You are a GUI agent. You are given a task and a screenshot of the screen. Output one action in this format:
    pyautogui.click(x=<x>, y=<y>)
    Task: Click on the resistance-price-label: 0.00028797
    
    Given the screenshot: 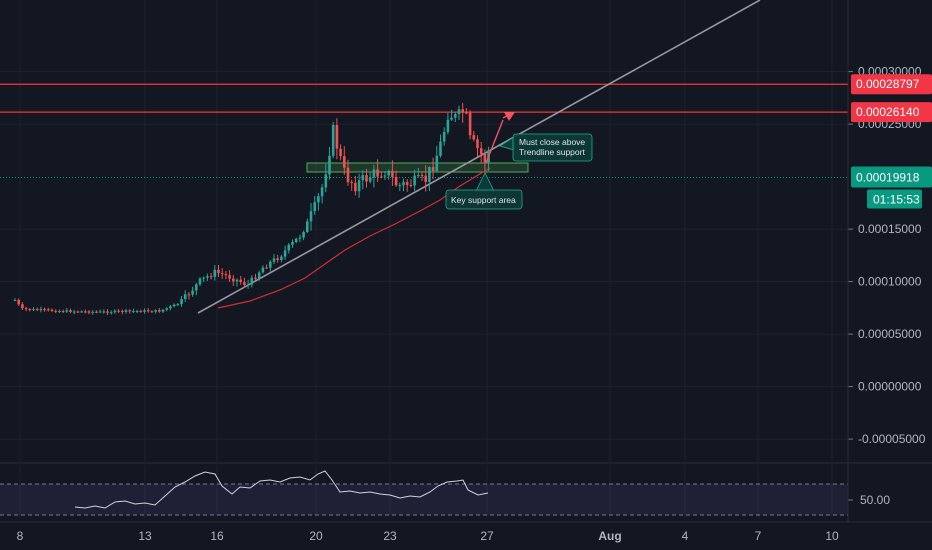 What is the action you would take?
    pyautogui.click(x=888, y=84)
    